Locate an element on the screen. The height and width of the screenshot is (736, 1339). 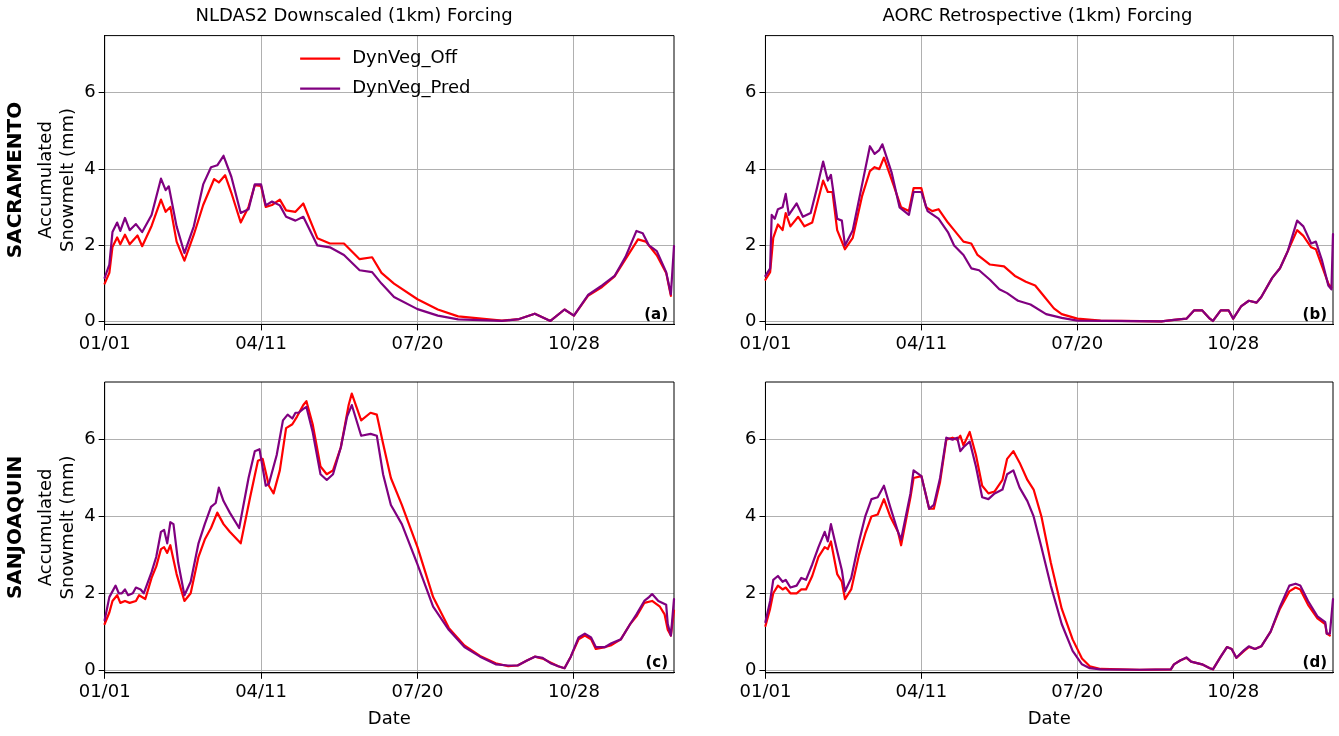
annotation: (c) is located at coordinates (656, 662).